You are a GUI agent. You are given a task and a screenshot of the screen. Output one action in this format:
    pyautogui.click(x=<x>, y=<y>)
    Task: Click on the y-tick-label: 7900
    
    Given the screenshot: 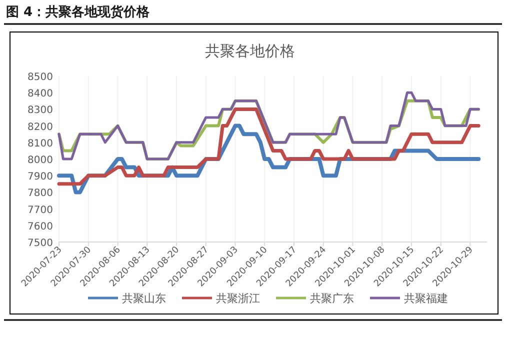 What is the action you would take?
    pyautogui.click(x=40, y=177)
    